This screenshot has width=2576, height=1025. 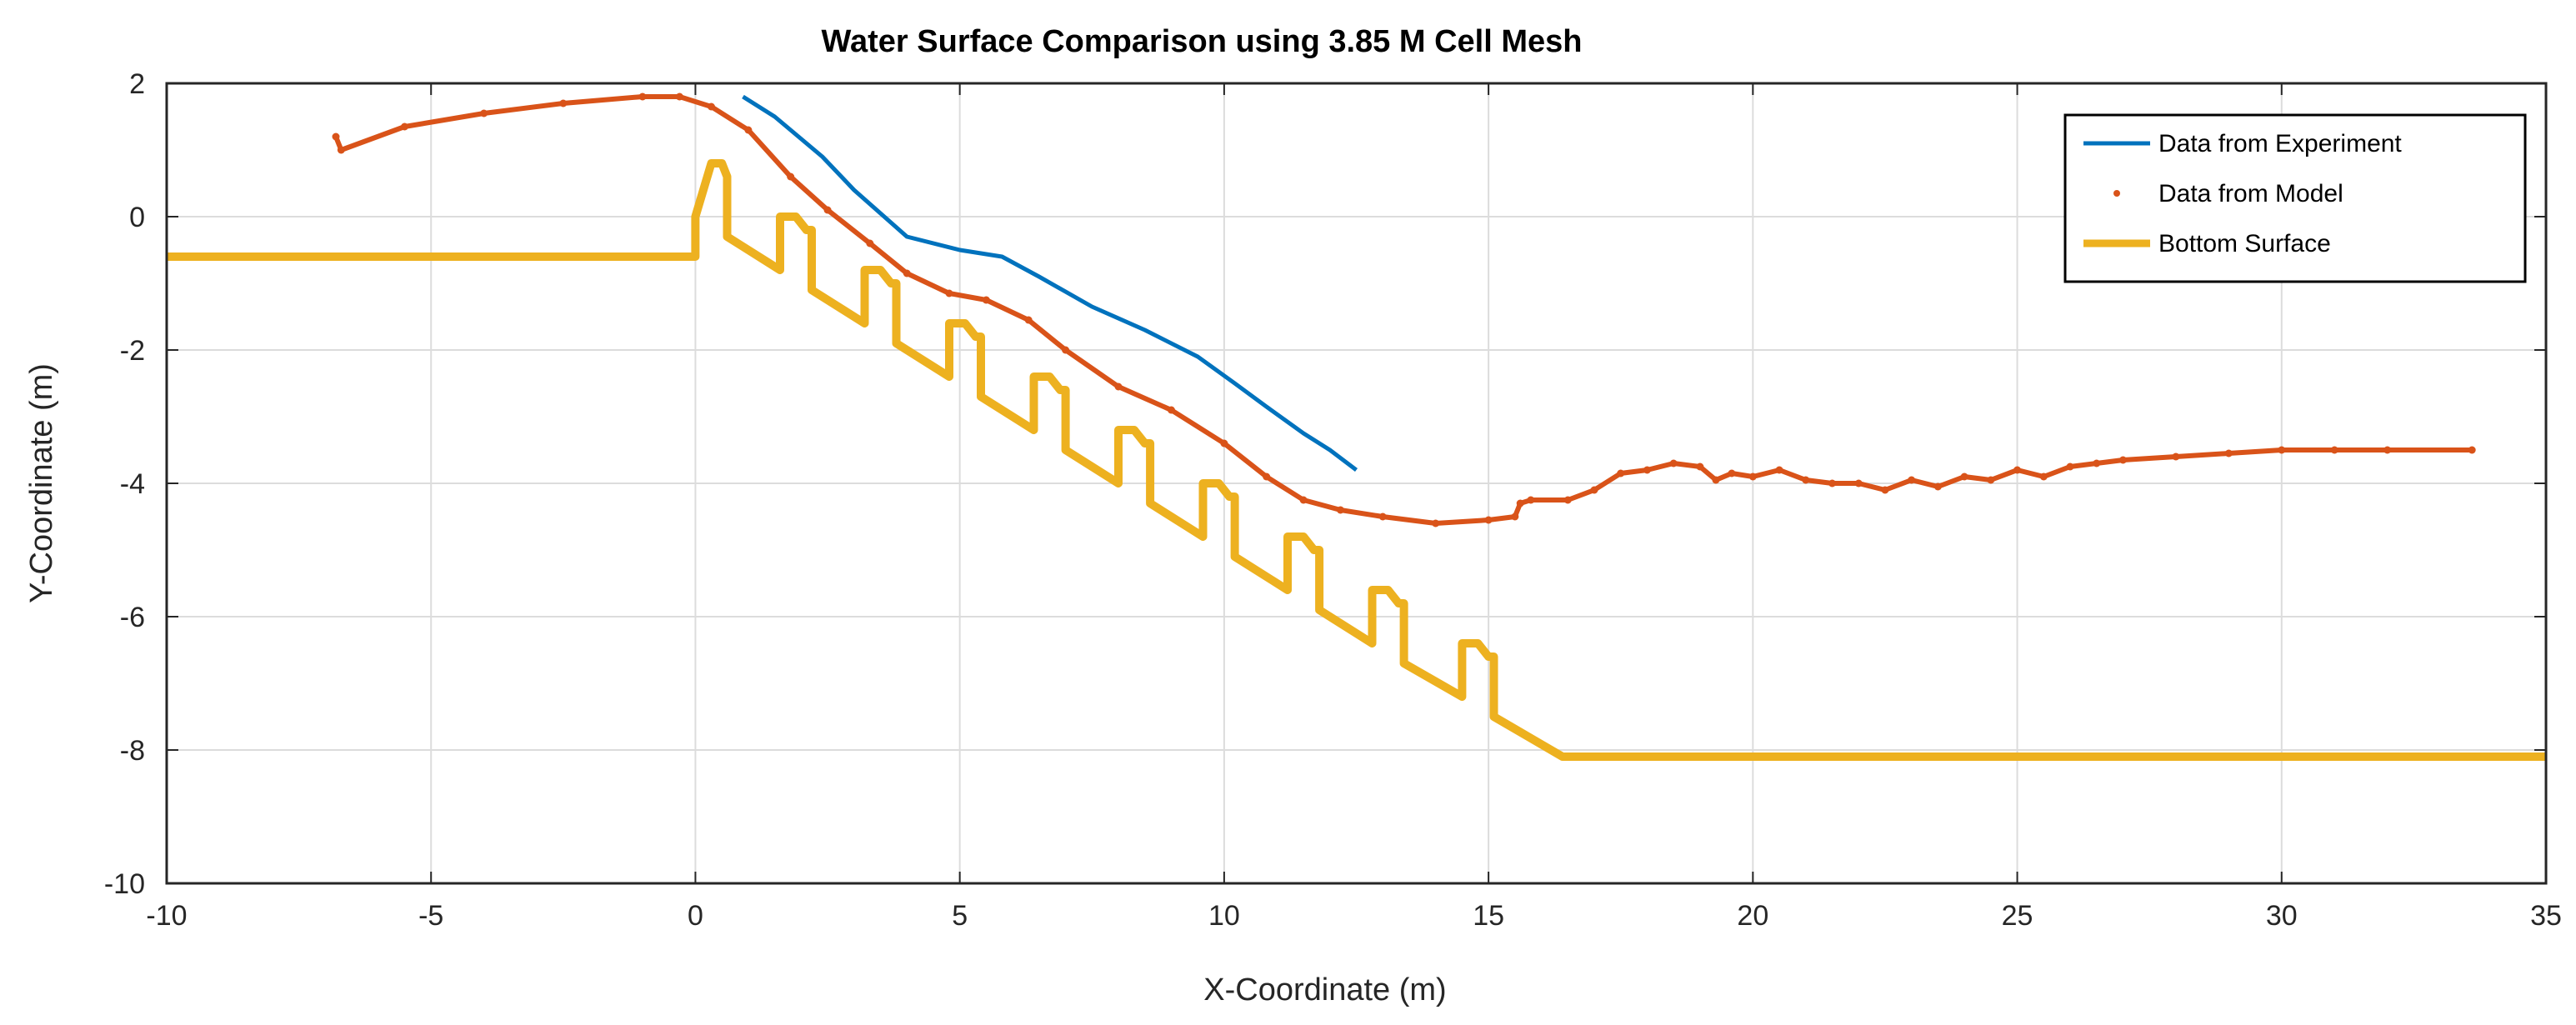 What do you see at coordinates (137, 217) in the screenshot?
I see `y-tick-label: 0` at bounding box center [137, 217].